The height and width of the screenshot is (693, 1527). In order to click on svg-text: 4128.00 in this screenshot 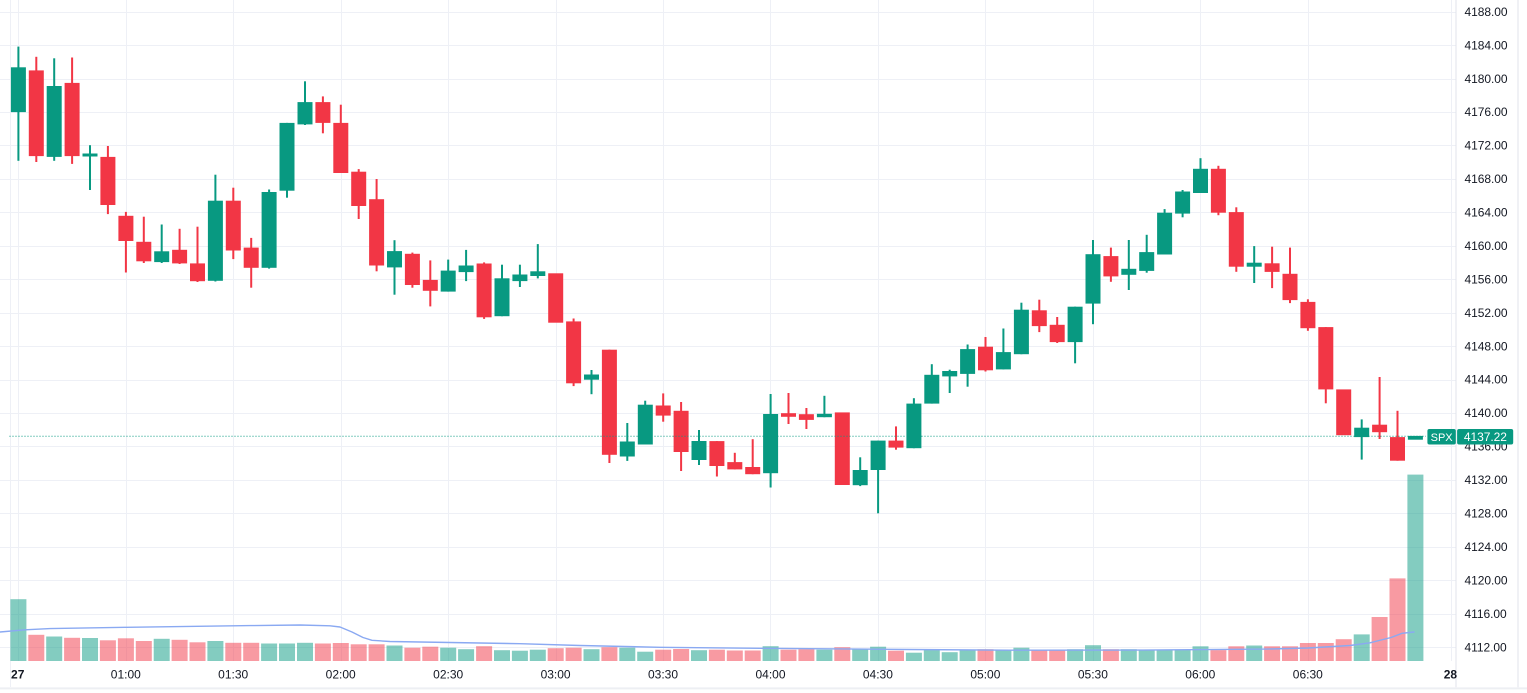, I will do `click(1486, 514)`.